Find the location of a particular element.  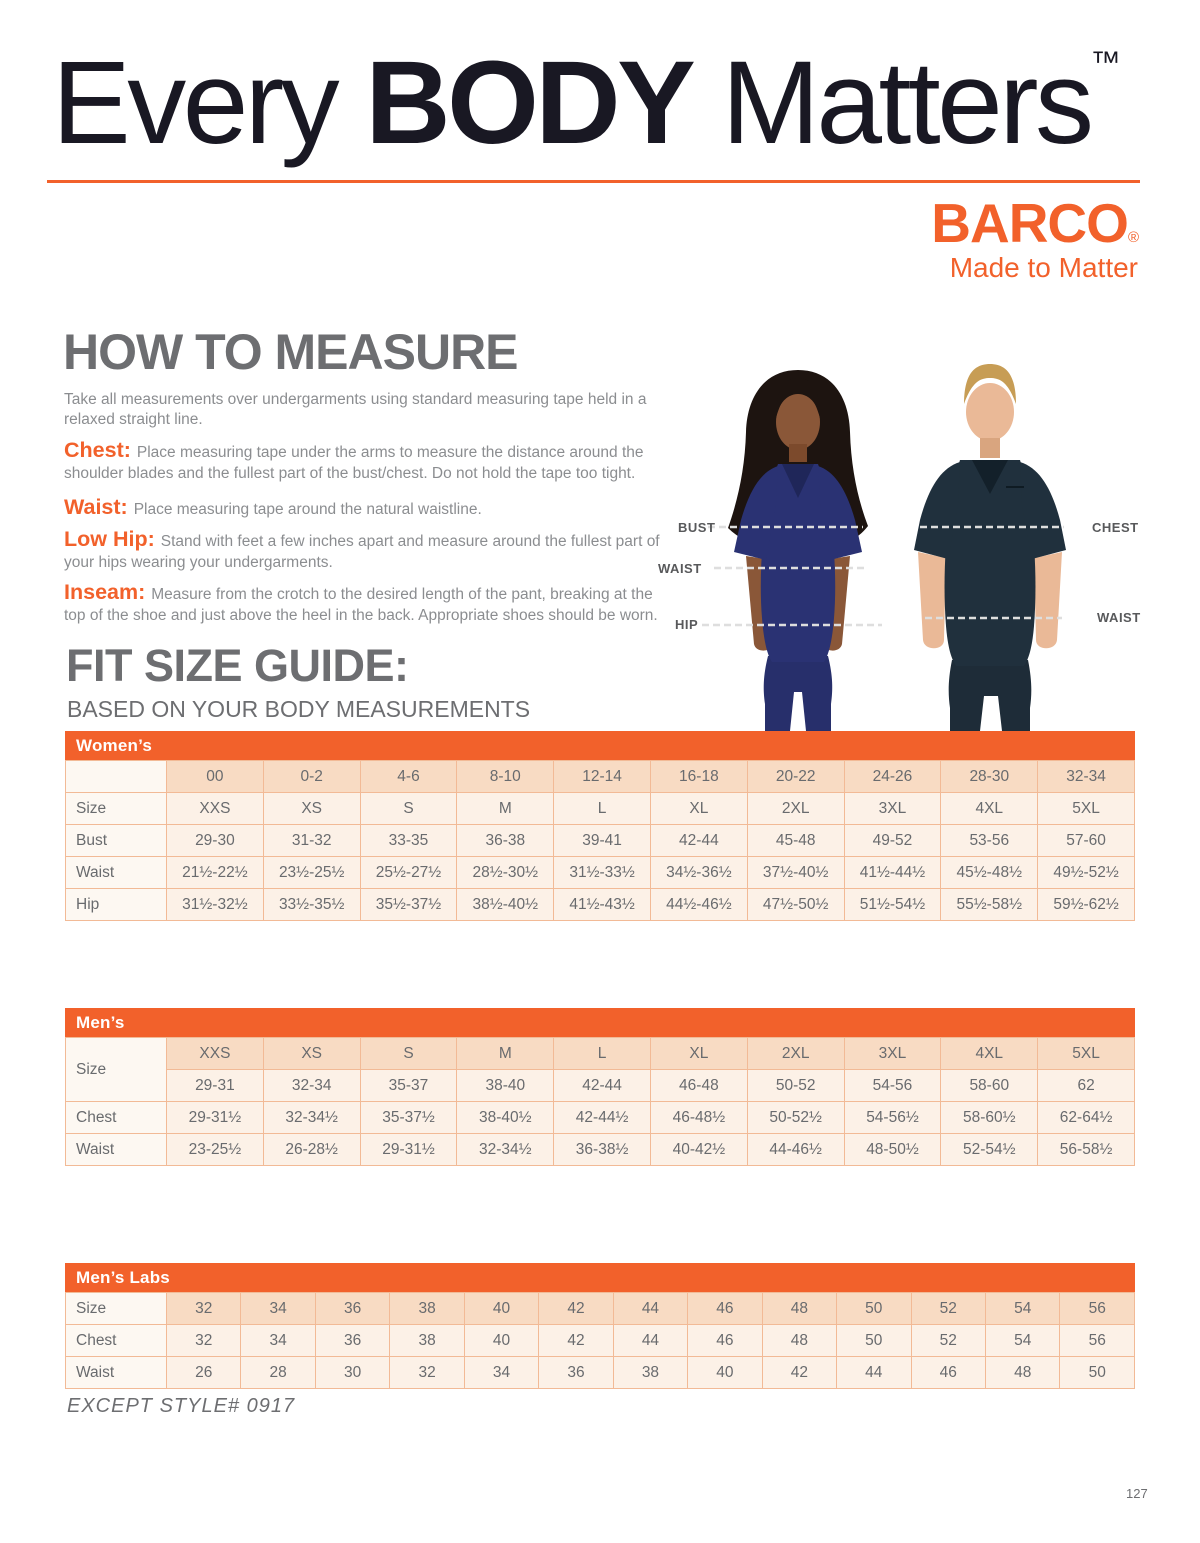

table-cell: 58-60½ is located at coordinates (989, 1117).